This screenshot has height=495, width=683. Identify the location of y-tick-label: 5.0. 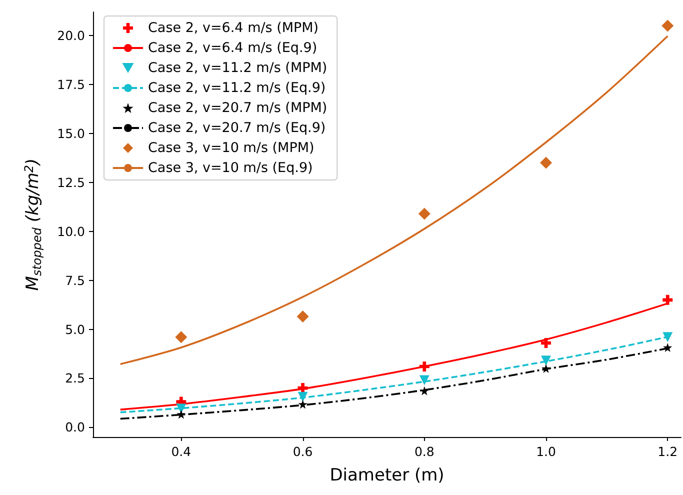
(75, 329).